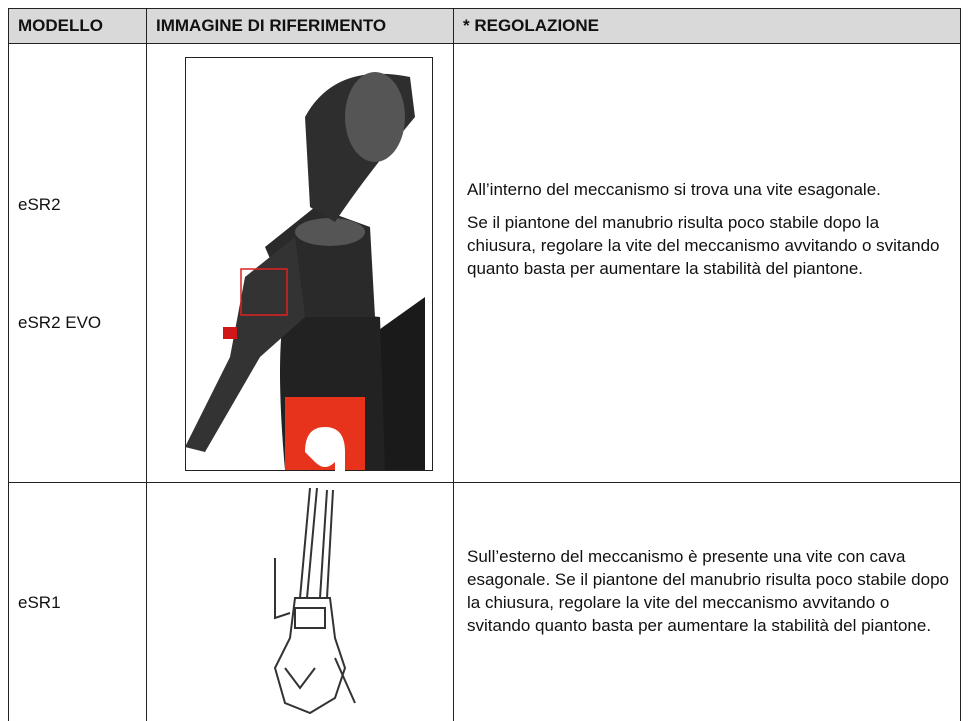 The height and width of the screenshot is (721, 969). I want to click on header-cell: MODELLO, so click(77, 25).